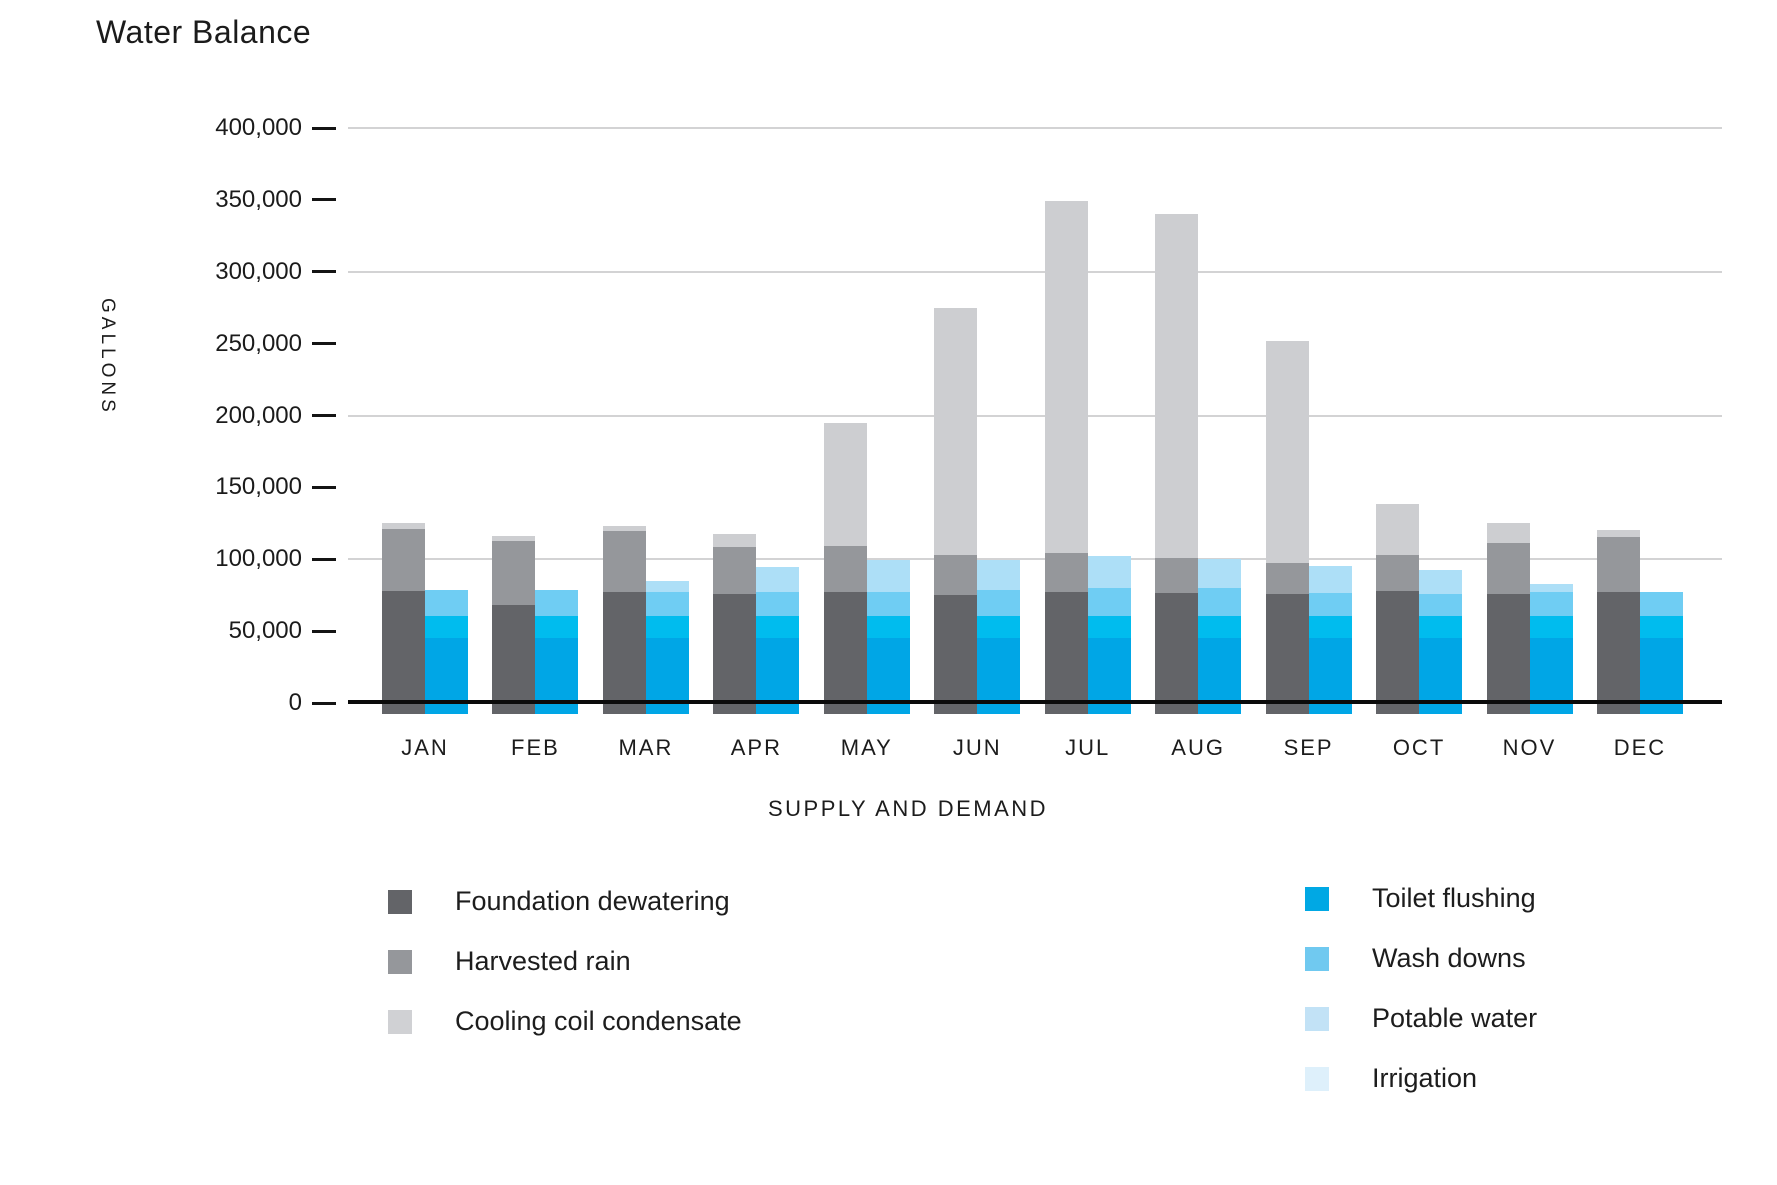 The height and width of the screenshot is (1185, 1777). I want to click on legend-label: Potable water, so click(1455, 1018).